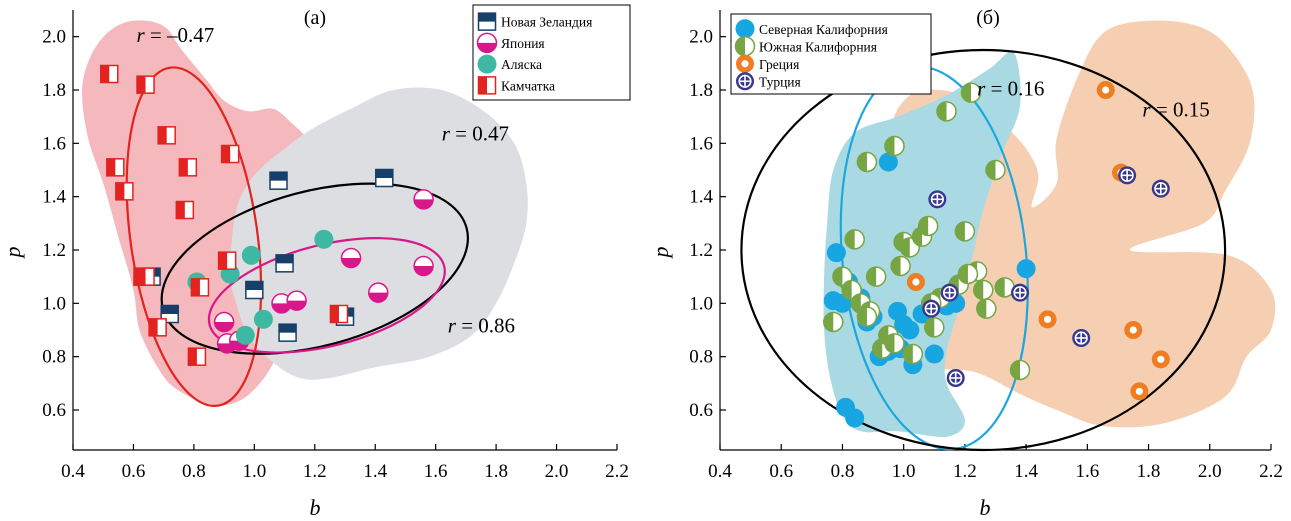 The width and height of the screenshot is (1291, 521). Describe the element at coordinates (1093, 98) in the screenshot. I see `correlation-labels: r = 0.16 r = 0.15` at that location.